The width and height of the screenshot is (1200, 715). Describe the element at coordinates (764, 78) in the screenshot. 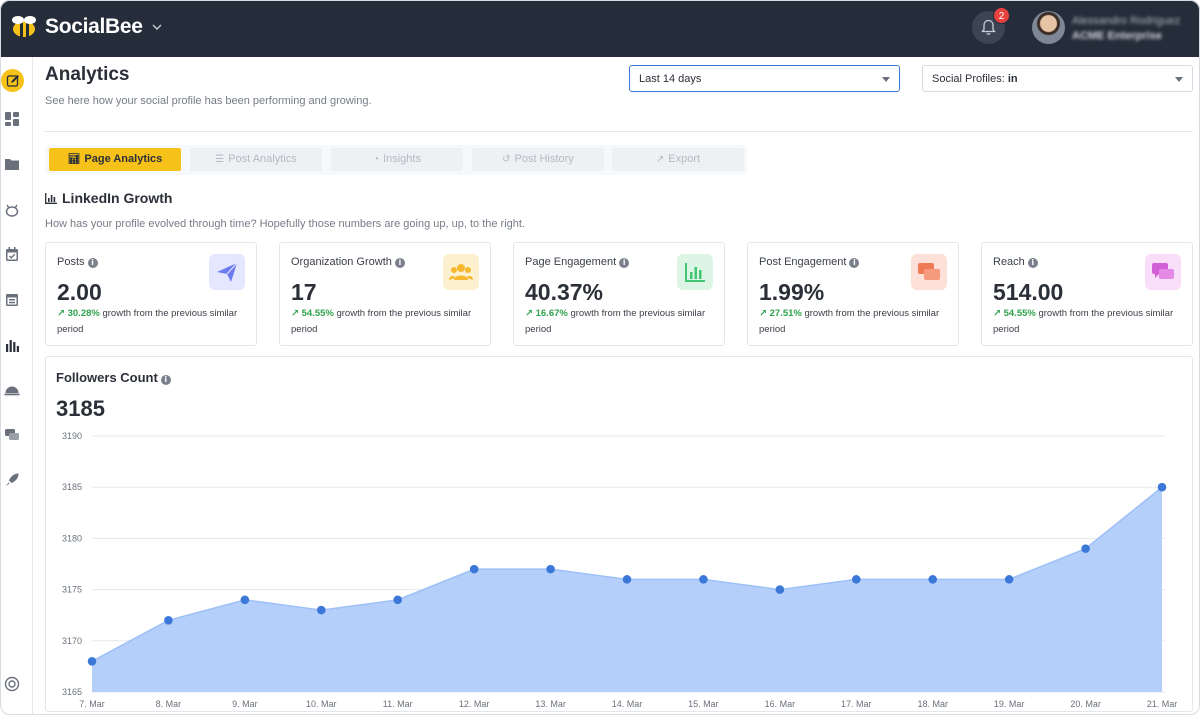

I see `date-range-select: Last 14 days` at that location.